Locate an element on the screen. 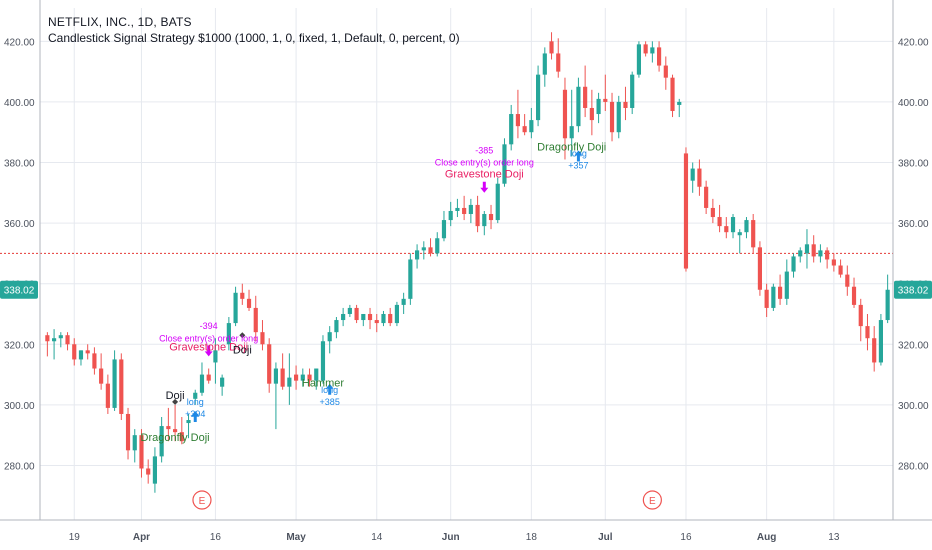 The width and height of the screenshot is (932, 550). x-tick-label: May is located at coordinates (296, 537).